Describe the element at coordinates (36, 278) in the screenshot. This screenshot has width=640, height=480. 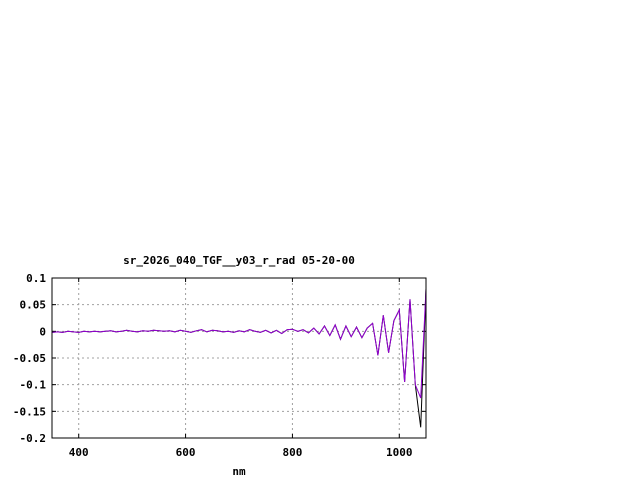
I see `y-tick-label: 0.1` at that location.